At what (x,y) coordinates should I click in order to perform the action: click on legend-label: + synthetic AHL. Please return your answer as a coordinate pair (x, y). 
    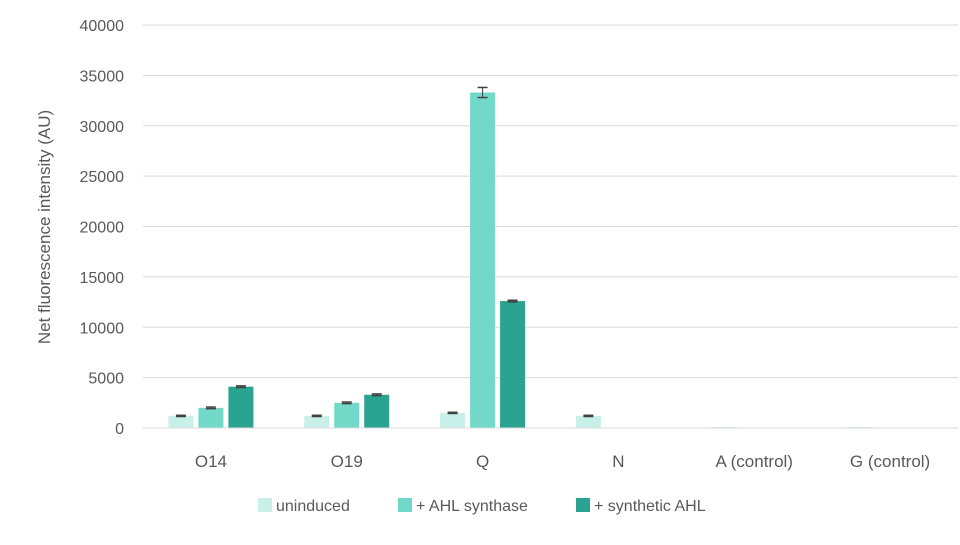
    Looking at the image, I should click on (650, 506).